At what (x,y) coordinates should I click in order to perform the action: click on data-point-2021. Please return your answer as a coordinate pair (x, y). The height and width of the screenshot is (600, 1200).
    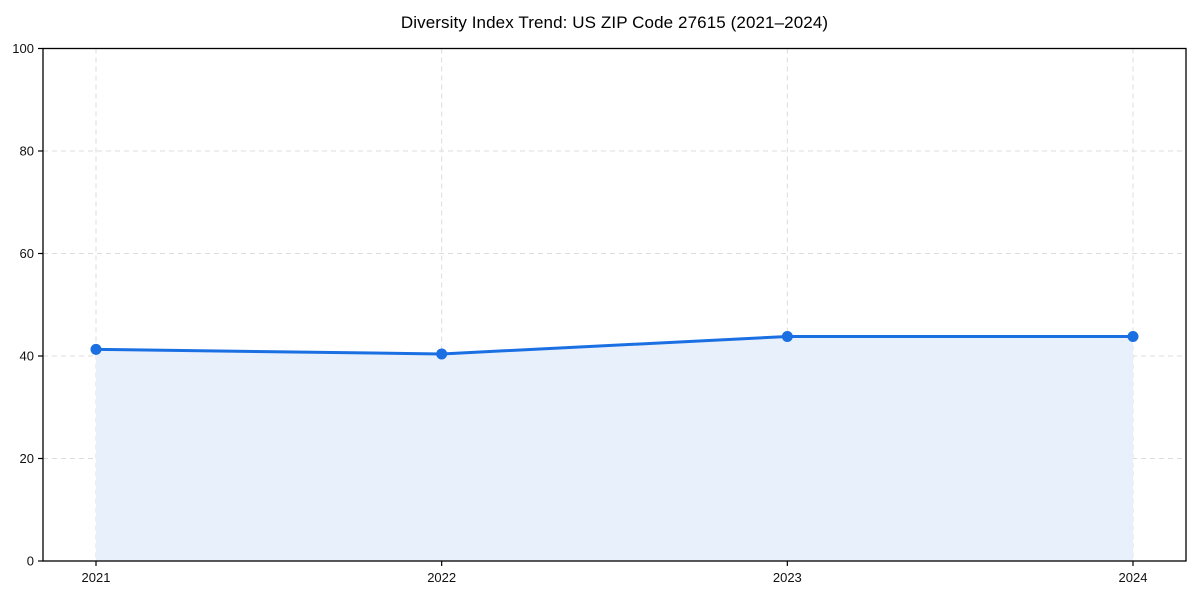
    Looking at the image, I should click on (96, 349).